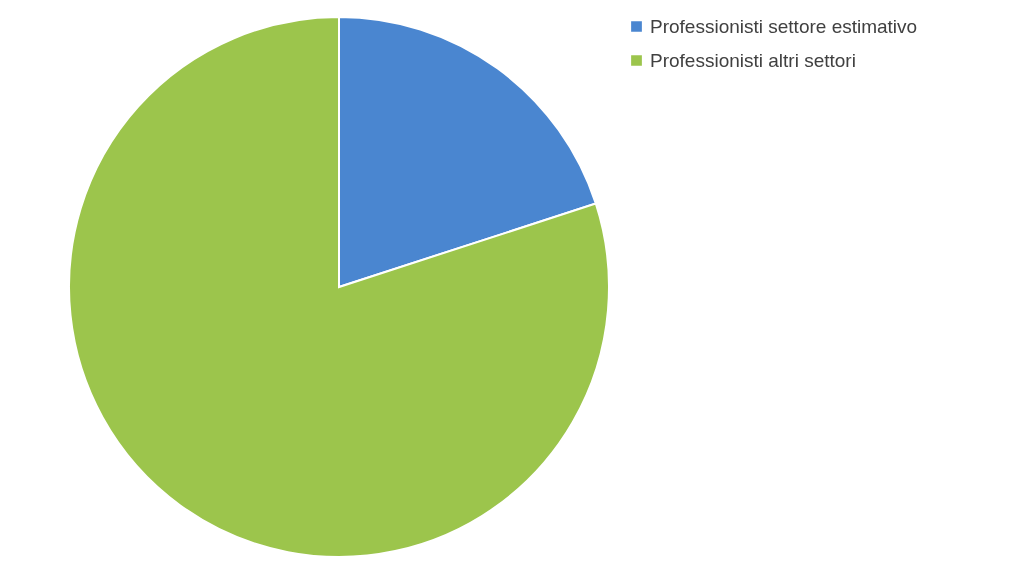 The height and width of the screenshot is (578, 1024). I want to click on legend-label: Professionisti settore estimativo, so click(784, 26).